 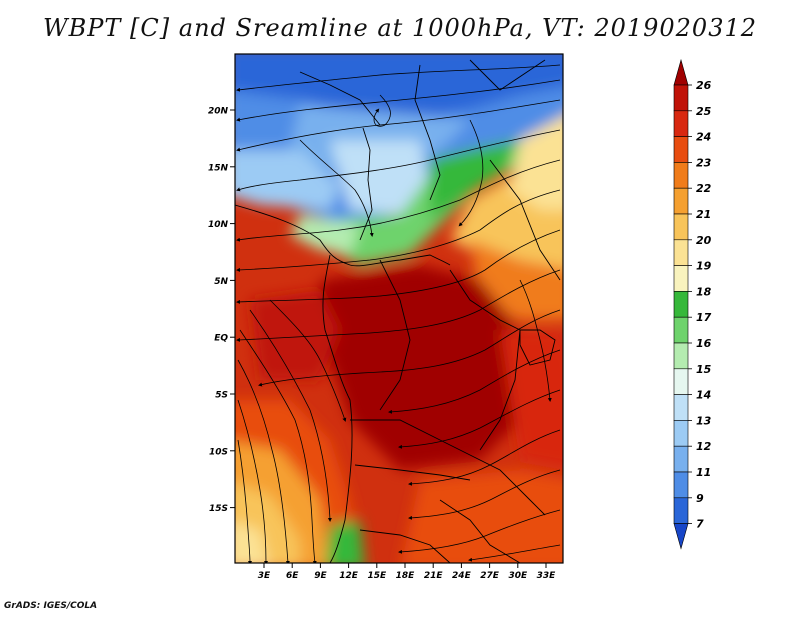 I want to click on colorbar-bottom-arrow, so click(x=681, y=536).